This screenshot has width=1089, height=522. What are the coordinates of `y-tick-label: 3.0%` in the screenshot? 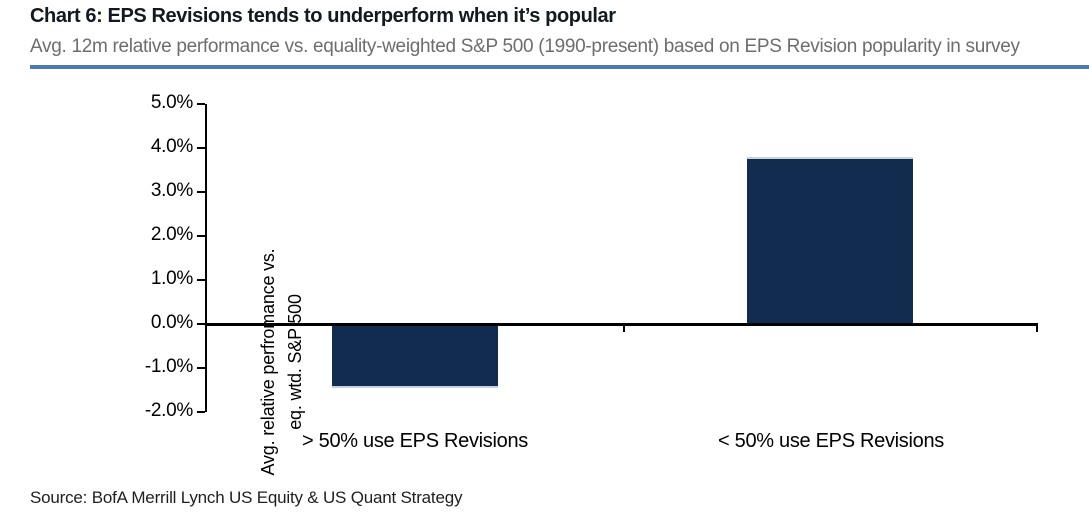 It's located at (171, 190).